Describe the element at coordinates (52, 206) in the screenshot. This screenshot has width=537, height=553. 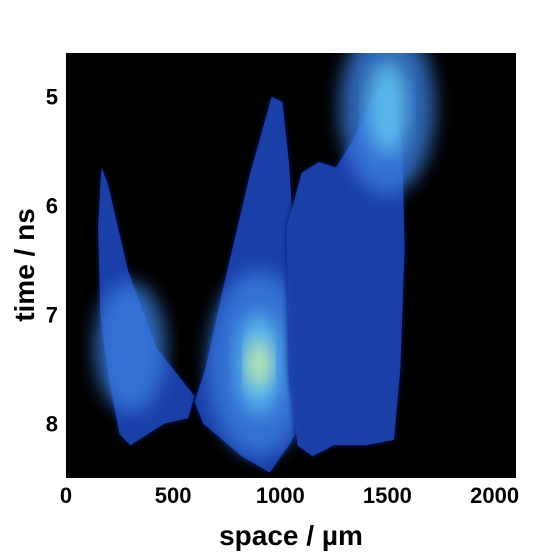
I see `y-tick-label: 6` at that location.